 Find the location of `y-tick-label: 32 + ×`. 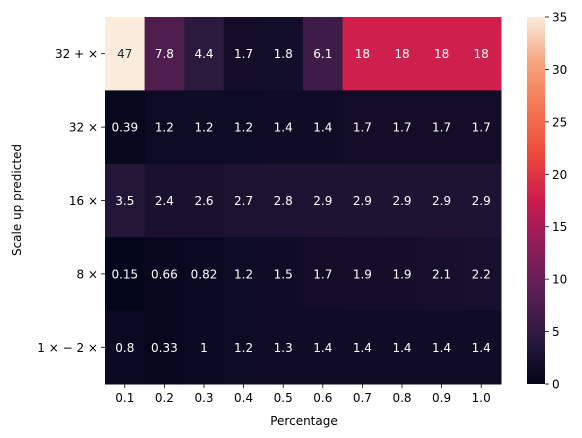

y-tick-label: 32 + × is located at coordinates (76, 54).